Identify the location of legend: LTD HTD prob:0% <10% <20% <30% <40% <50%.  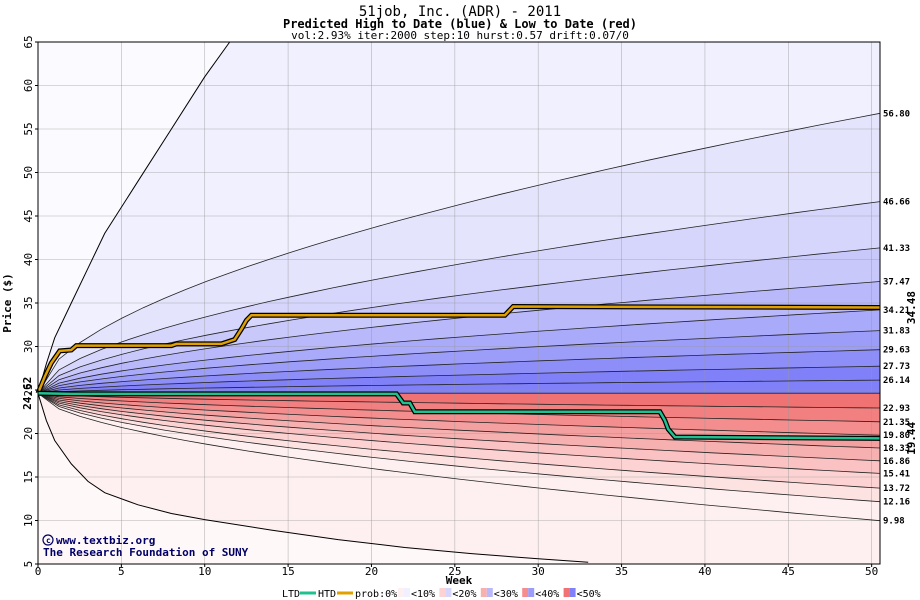
(441, 594).